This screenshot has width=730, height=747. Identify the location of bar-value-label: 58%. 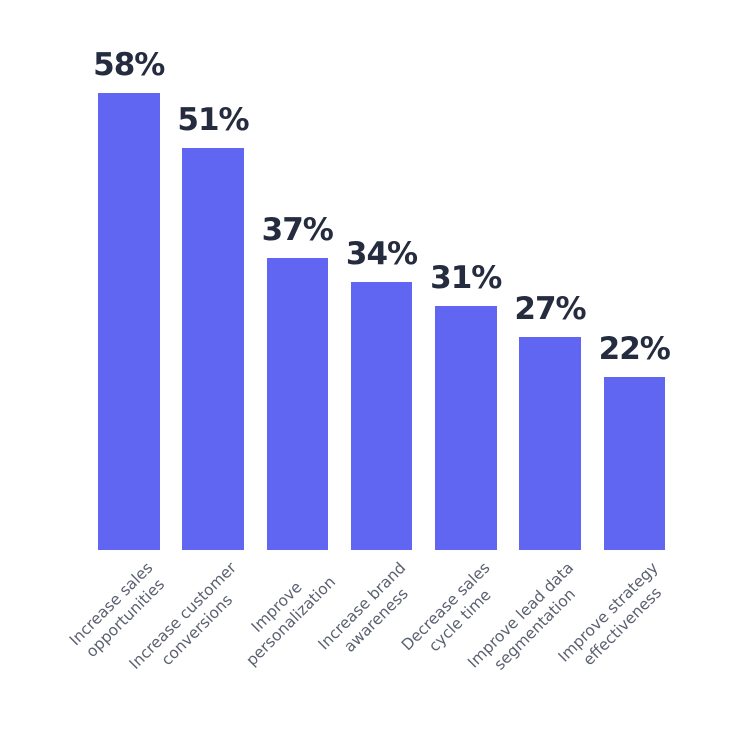
(129, 64).